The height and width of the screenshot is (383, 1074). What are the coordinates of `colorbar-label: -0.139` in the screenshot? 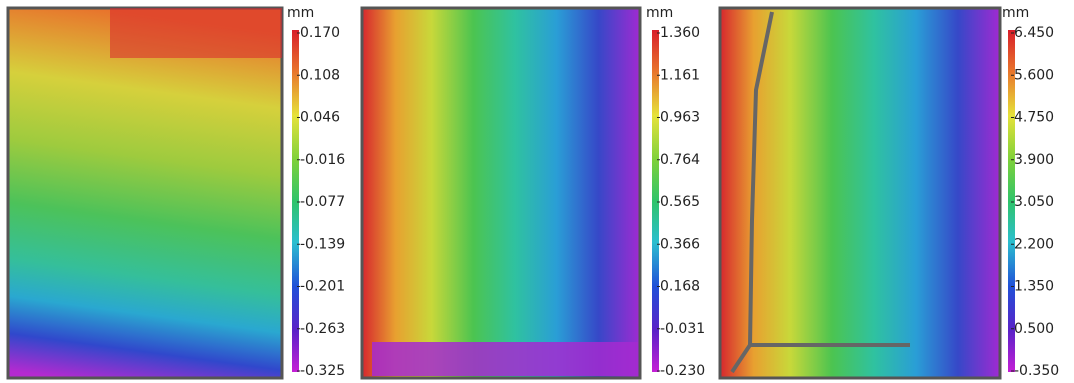 It's located at (322, 244).